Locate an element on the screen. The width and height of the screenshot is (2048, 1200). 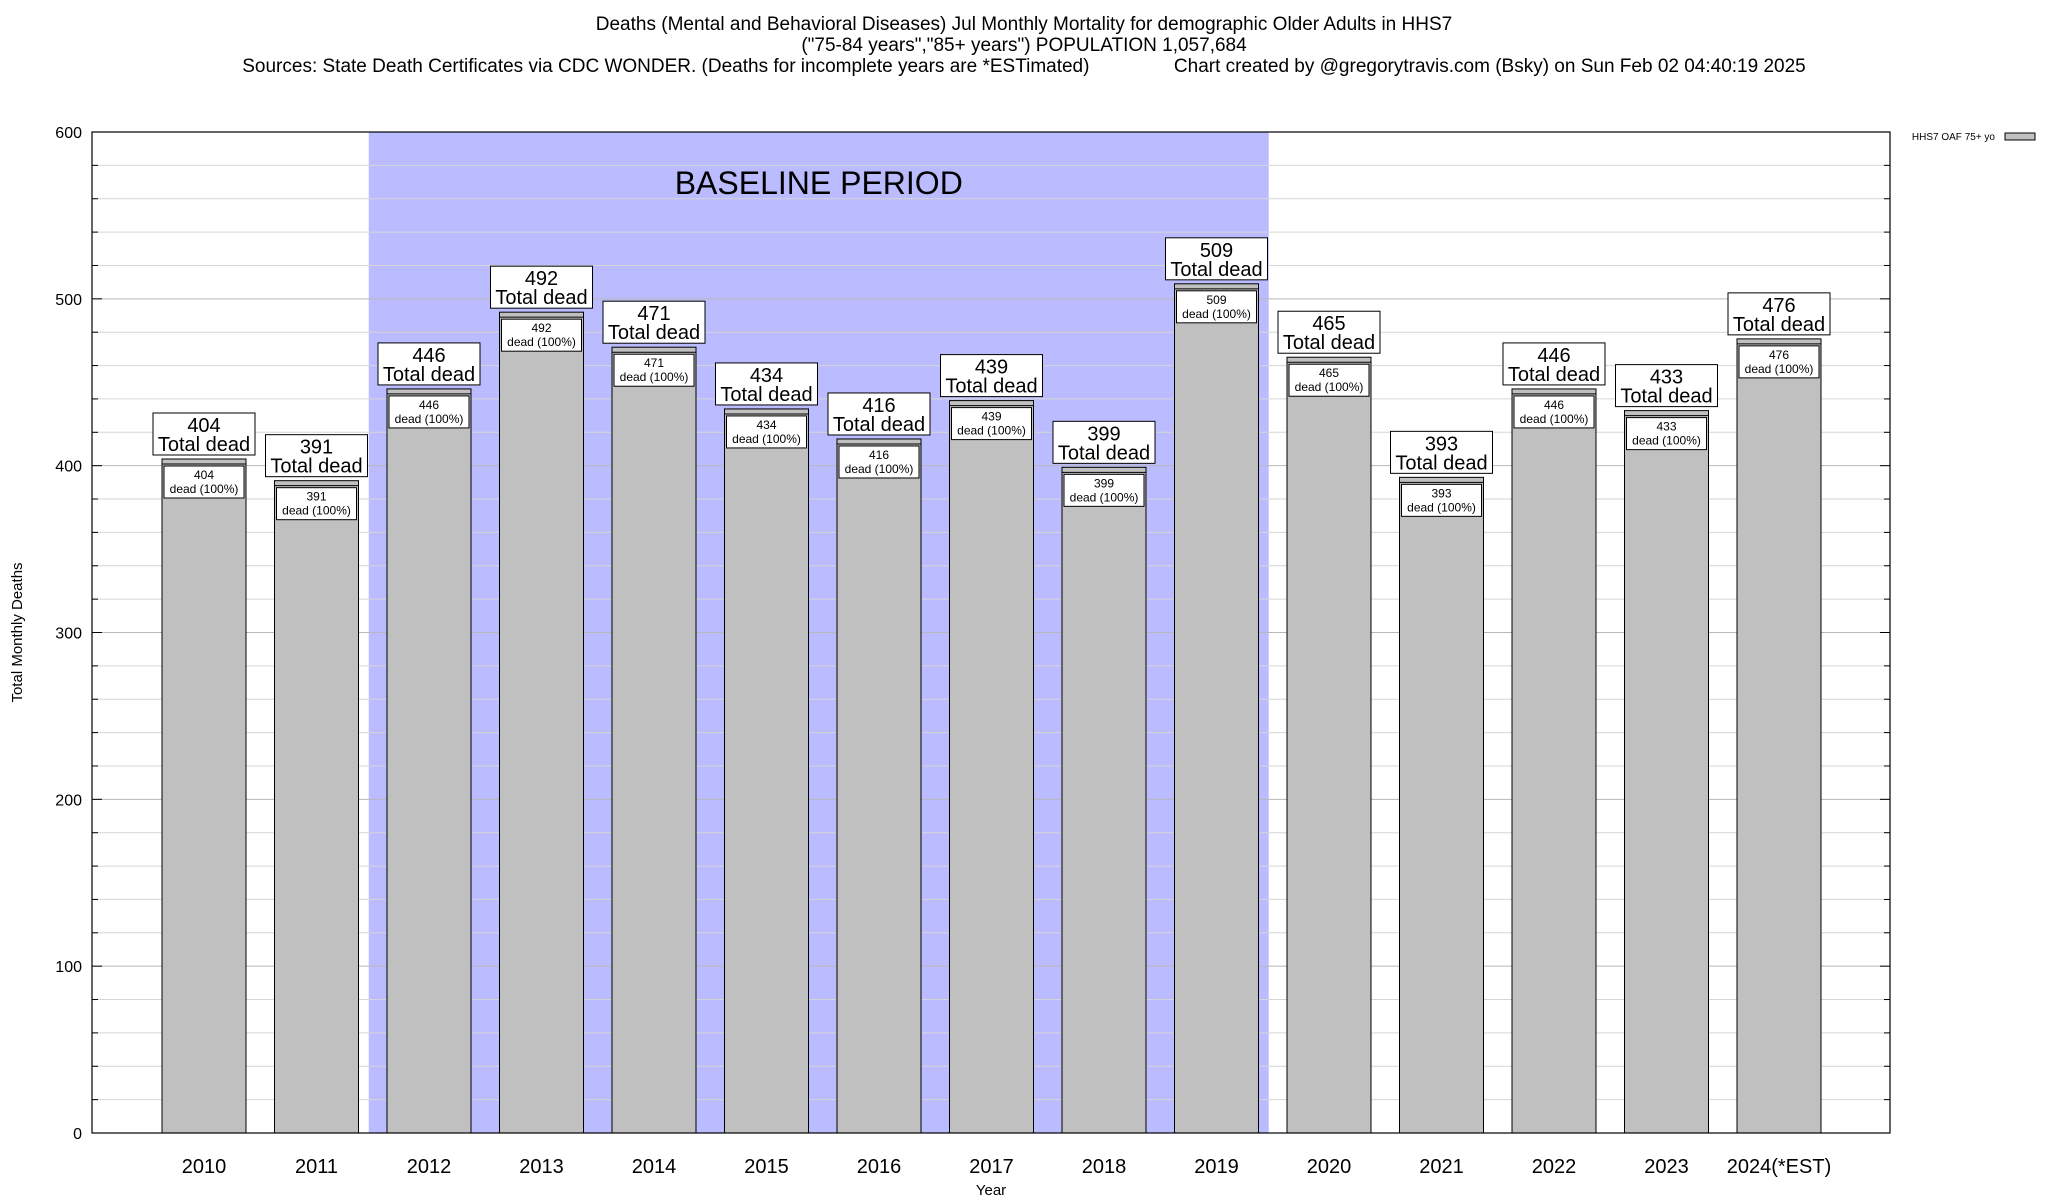
inner-value-label: 434 is located at coordinates (766, 425).